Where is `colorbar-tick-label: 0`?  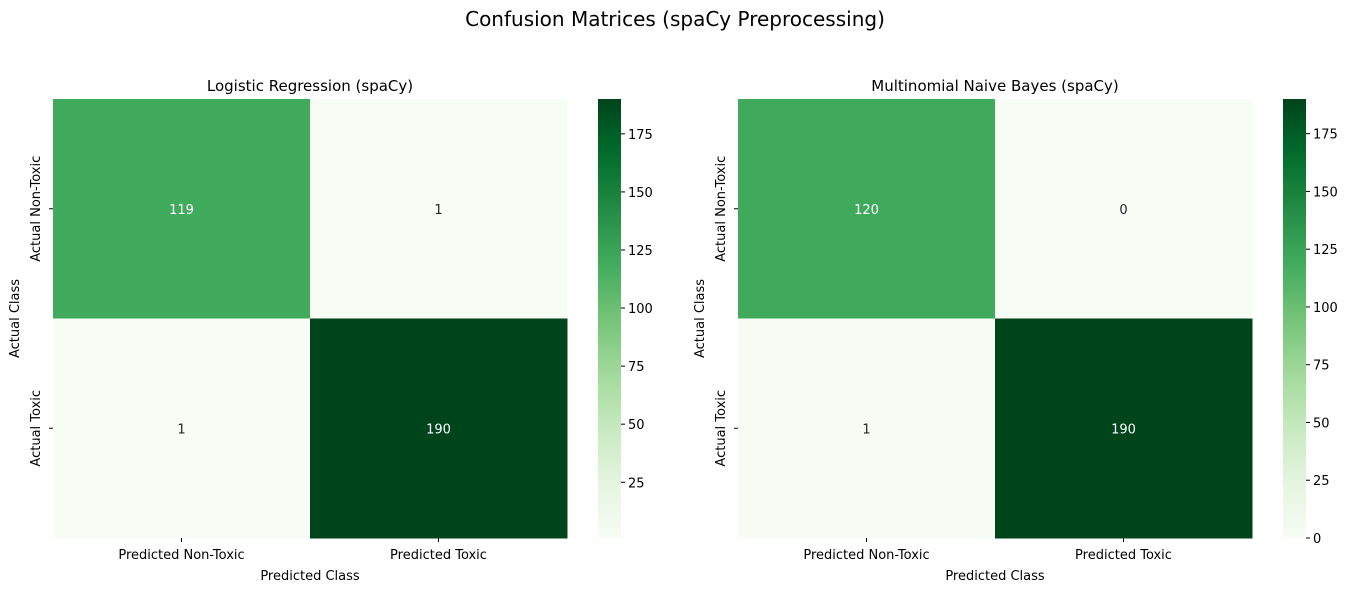 colorbar-tick-label: 0 is located at coordinates (1317, 539).